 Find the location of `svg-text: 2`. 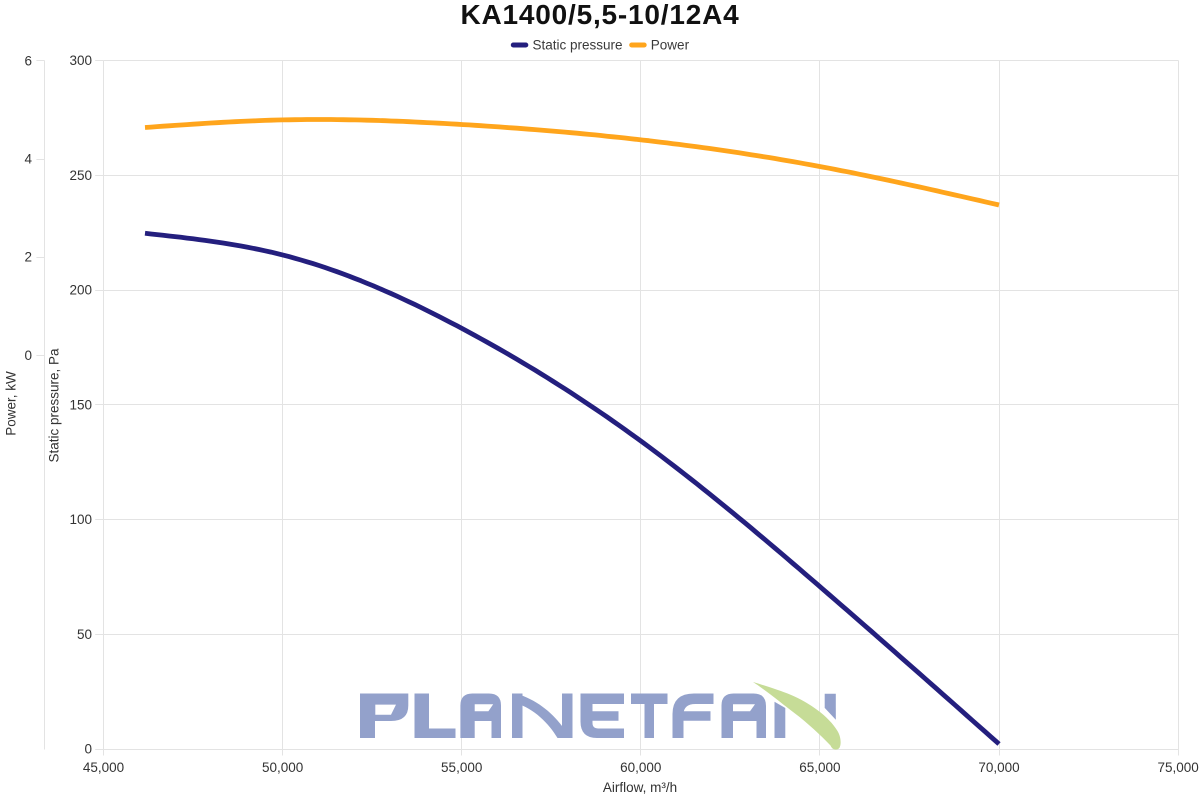

svg-text: 2 is located at coordinates (28, 257).